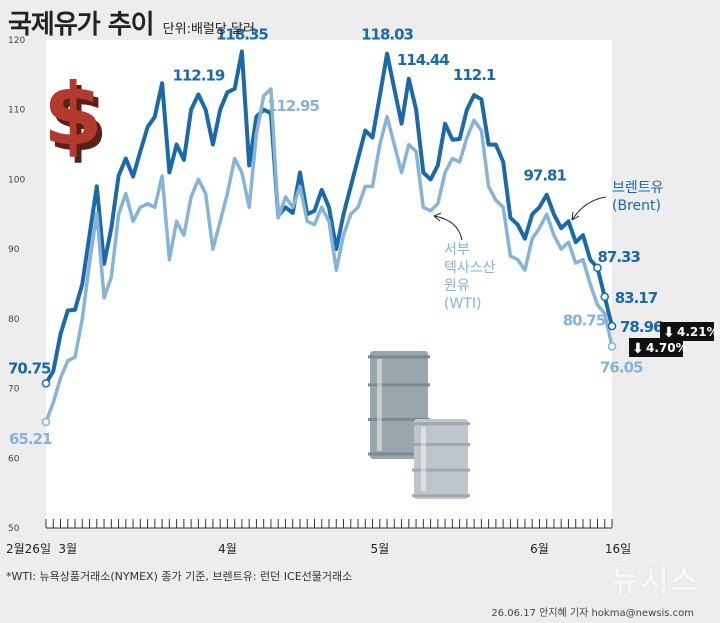 The width and height of the screenshot is (720, 623). What do you see at coordinates (618, 257) in the screenshot?
I see `value-label: 87.33` at bounding box center [618, 257].